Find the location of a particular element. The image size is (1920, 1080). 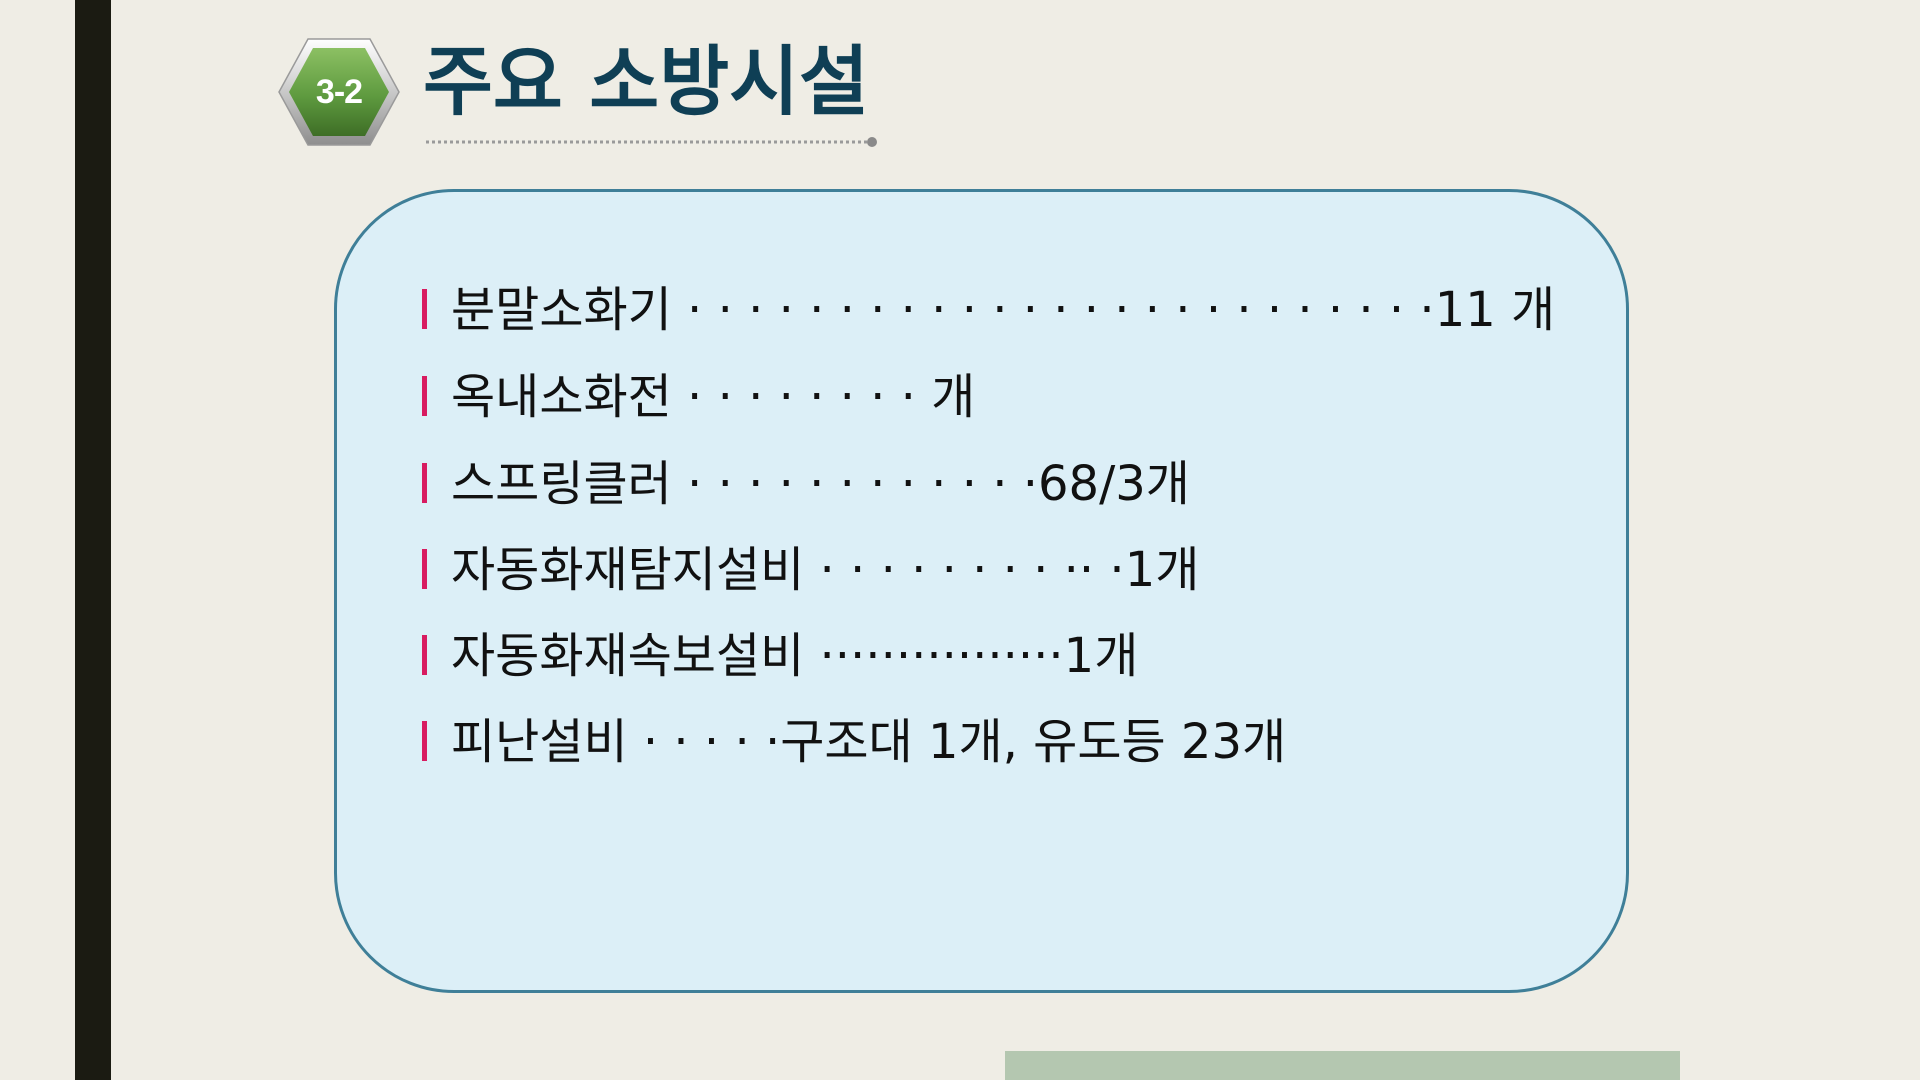

section-number: 3-2 is located at coordinates (339, 91).